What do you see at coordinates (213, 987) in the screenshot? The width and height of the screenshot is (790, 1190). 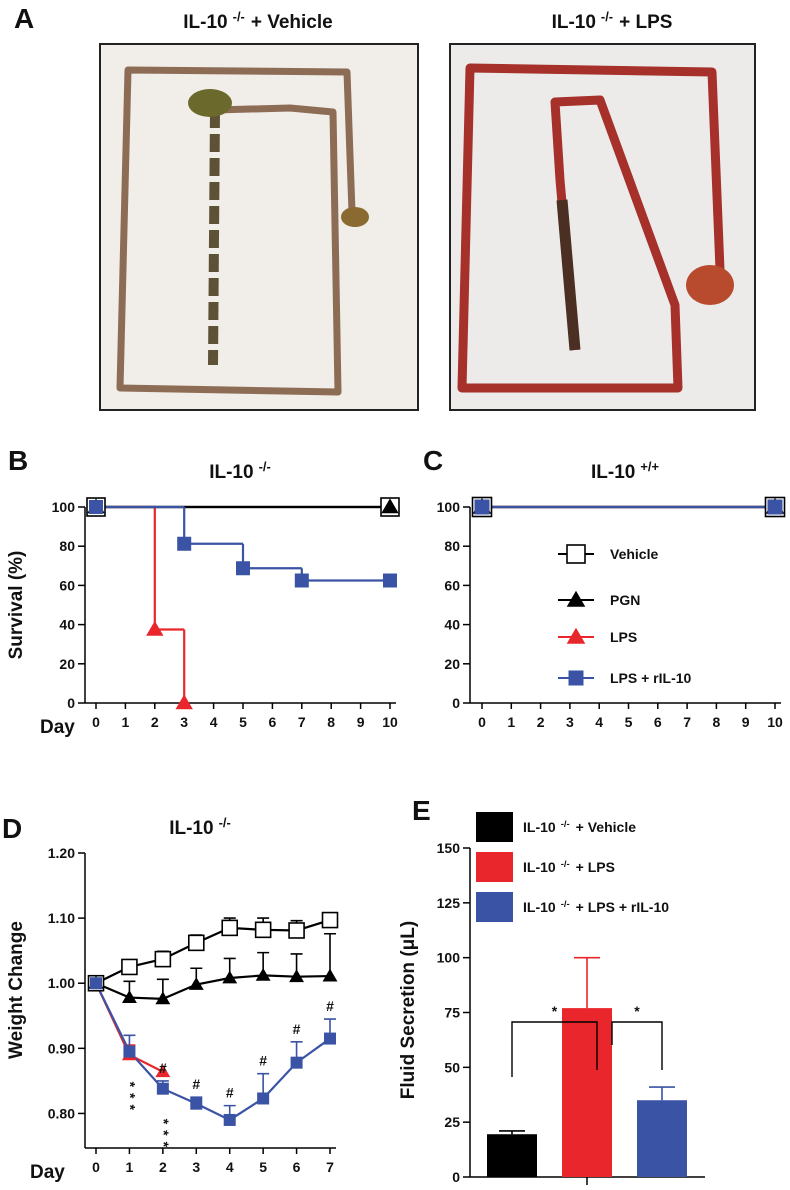 I see `series-line` at bounding box center [213, 987].